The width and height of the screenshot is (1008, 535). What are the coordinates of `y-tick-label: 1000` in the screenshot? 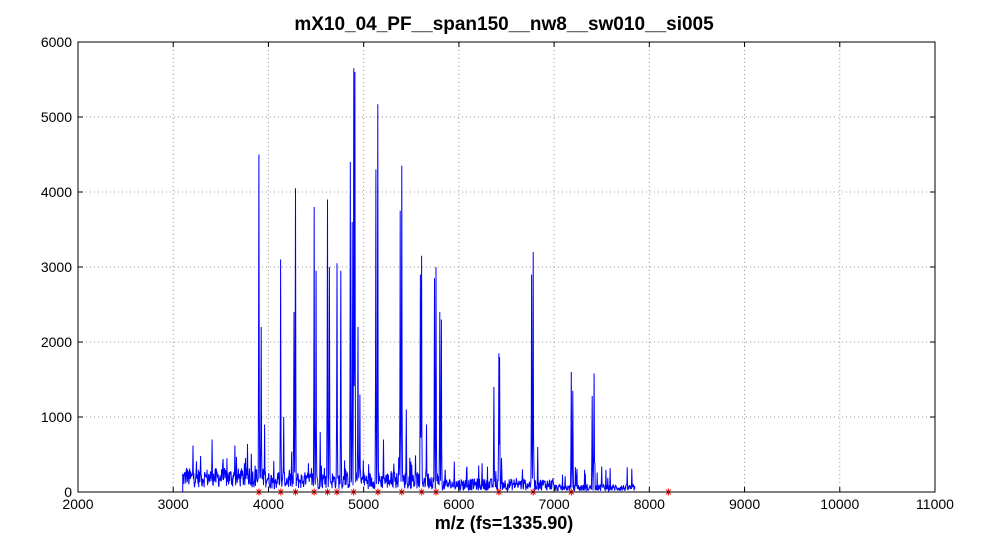 It's located at (56, 417).